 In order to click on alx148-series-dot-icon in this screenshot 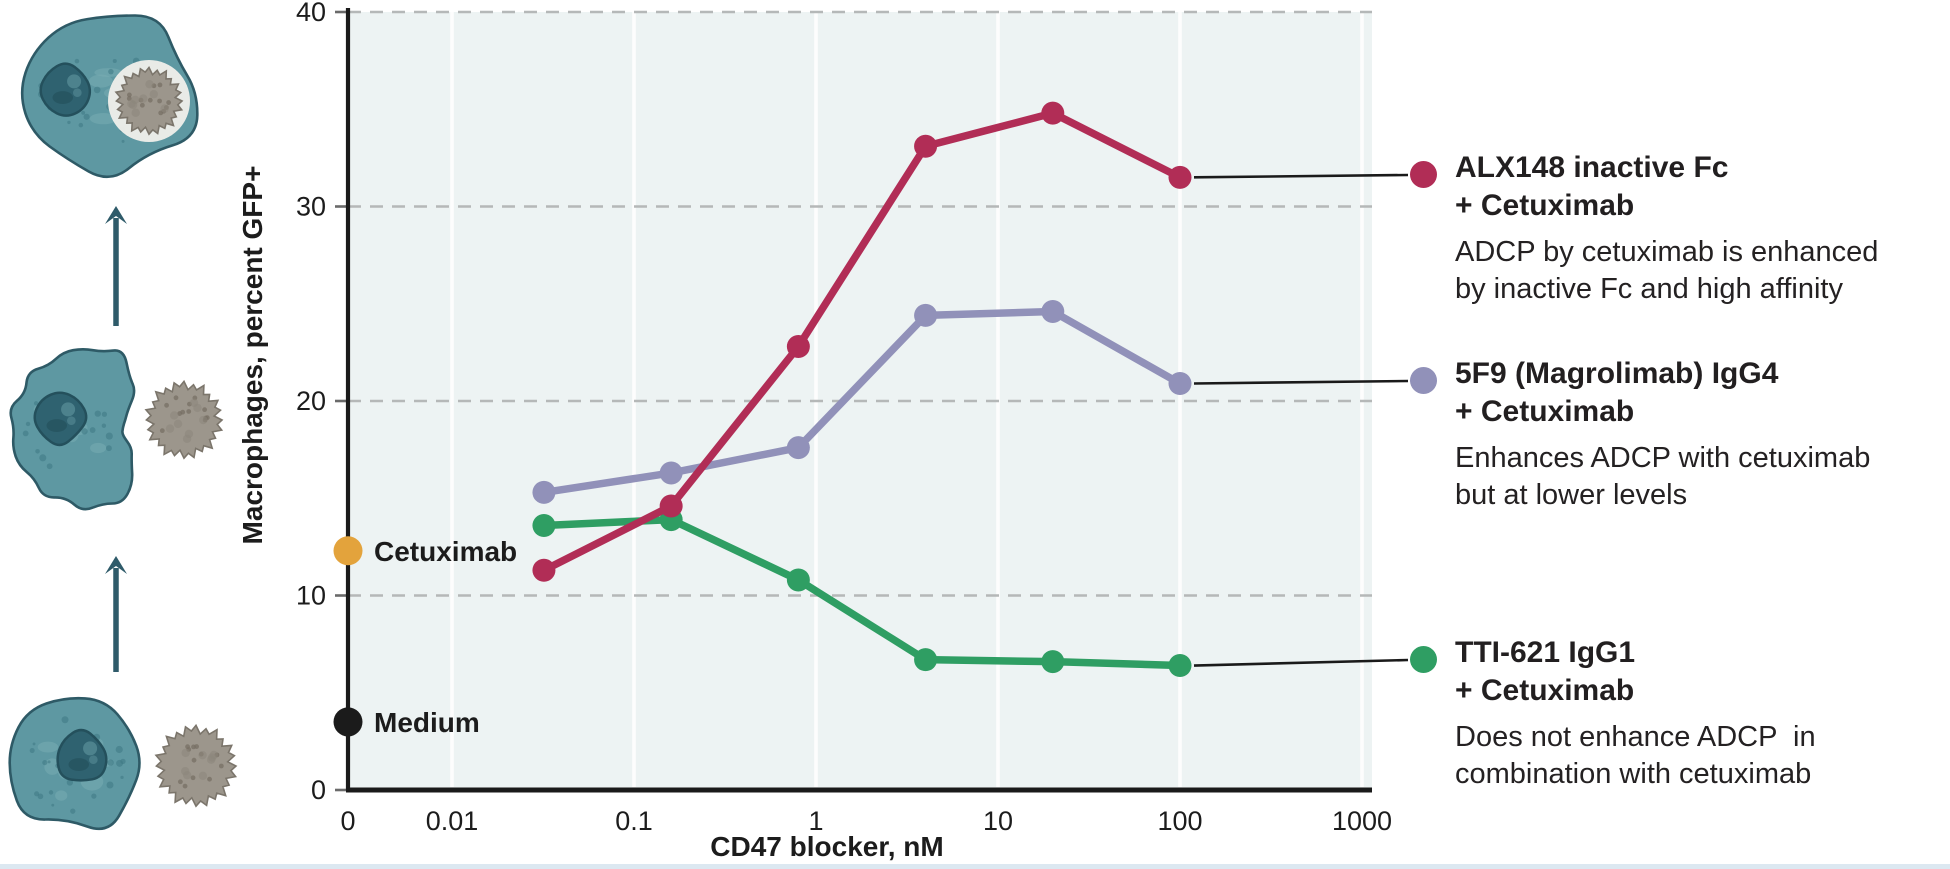, I will do `click(1423, 174)`.